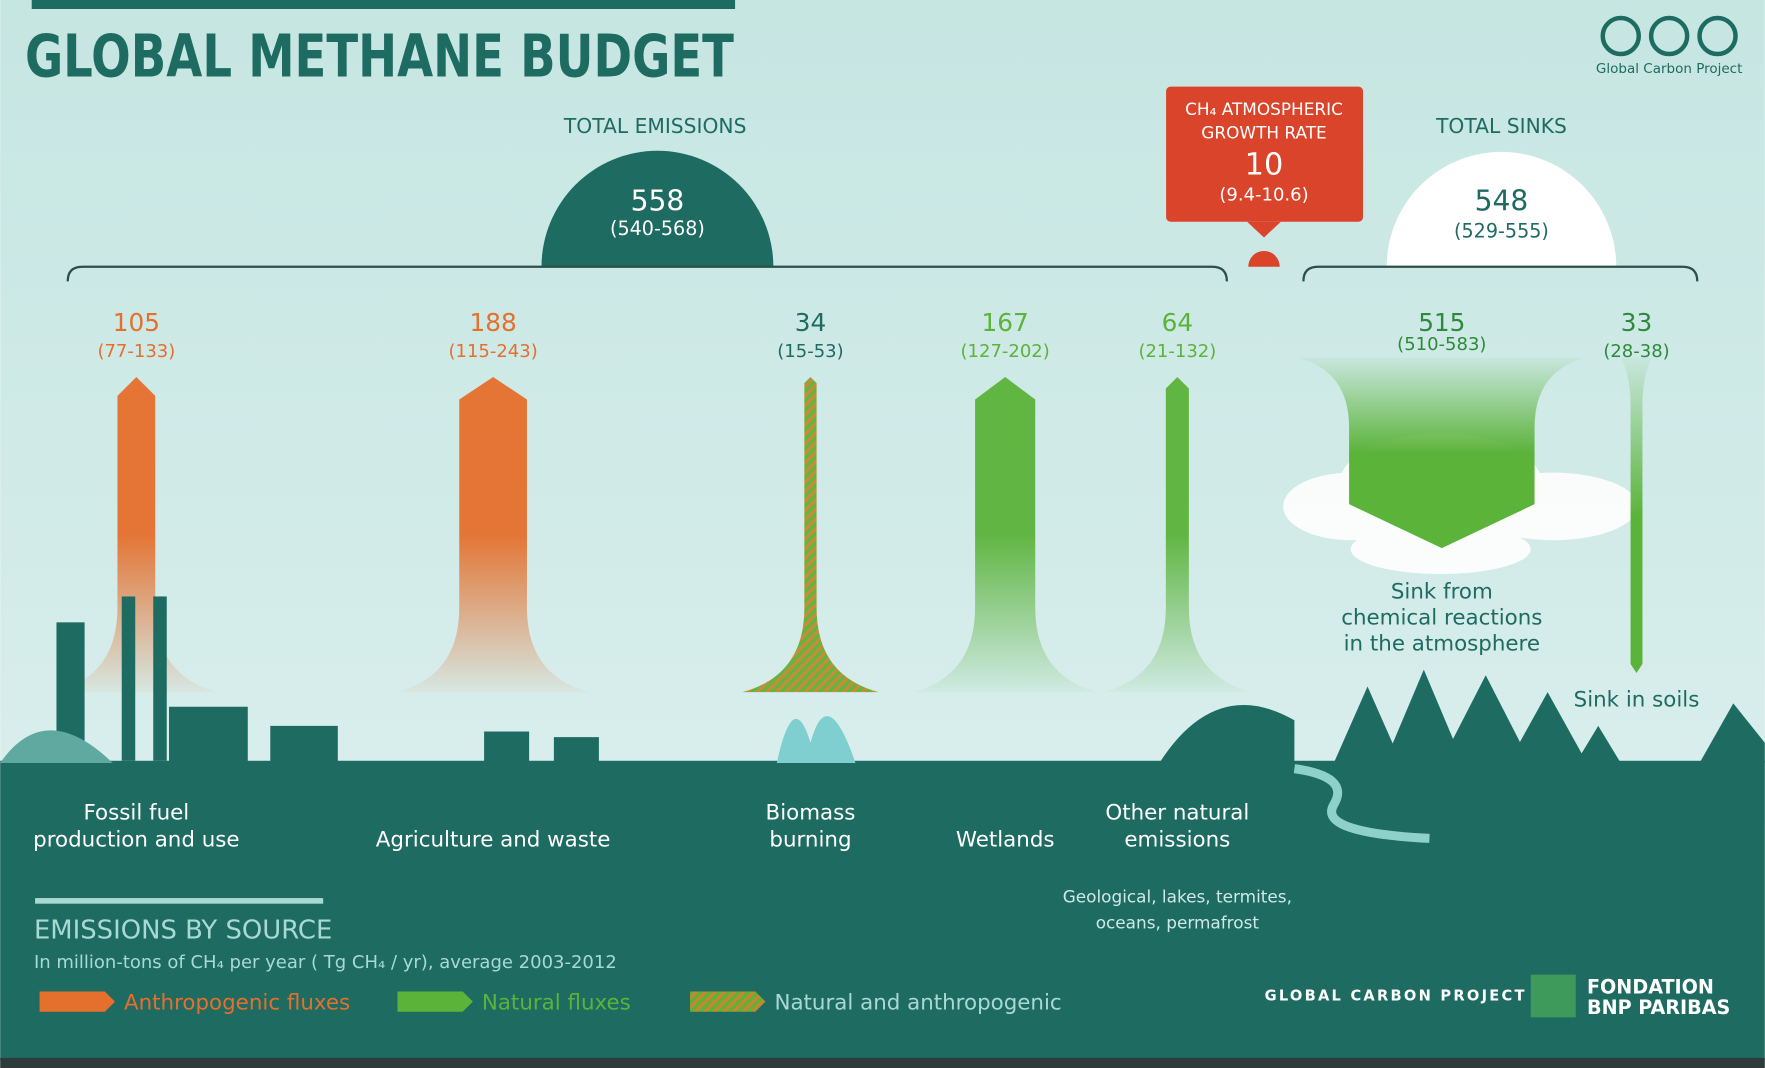  What do you see at coordinates (493, 839) in the screenshot?
I see `source-label: Agriculture and waste` at bounding box center [493, 839].